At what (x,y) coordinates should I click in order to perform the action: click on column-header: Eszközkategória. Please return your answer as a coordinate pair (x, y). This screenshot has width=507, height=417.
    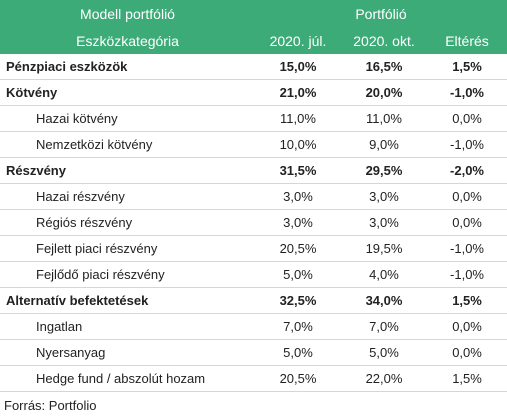
    Looking at the image, I should click on (127, 40).